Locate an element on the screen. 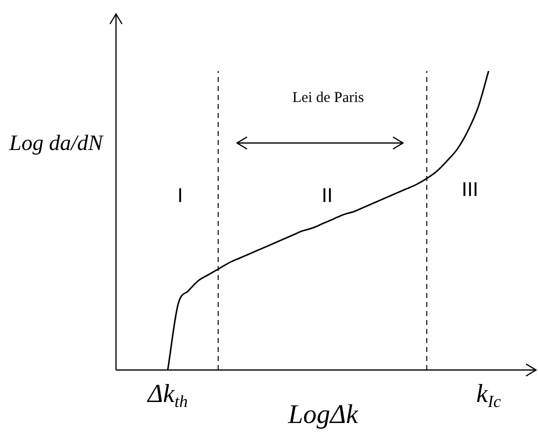 This screenshot has height=433, width=538. annotation: III is located at coordinates (470, 190).